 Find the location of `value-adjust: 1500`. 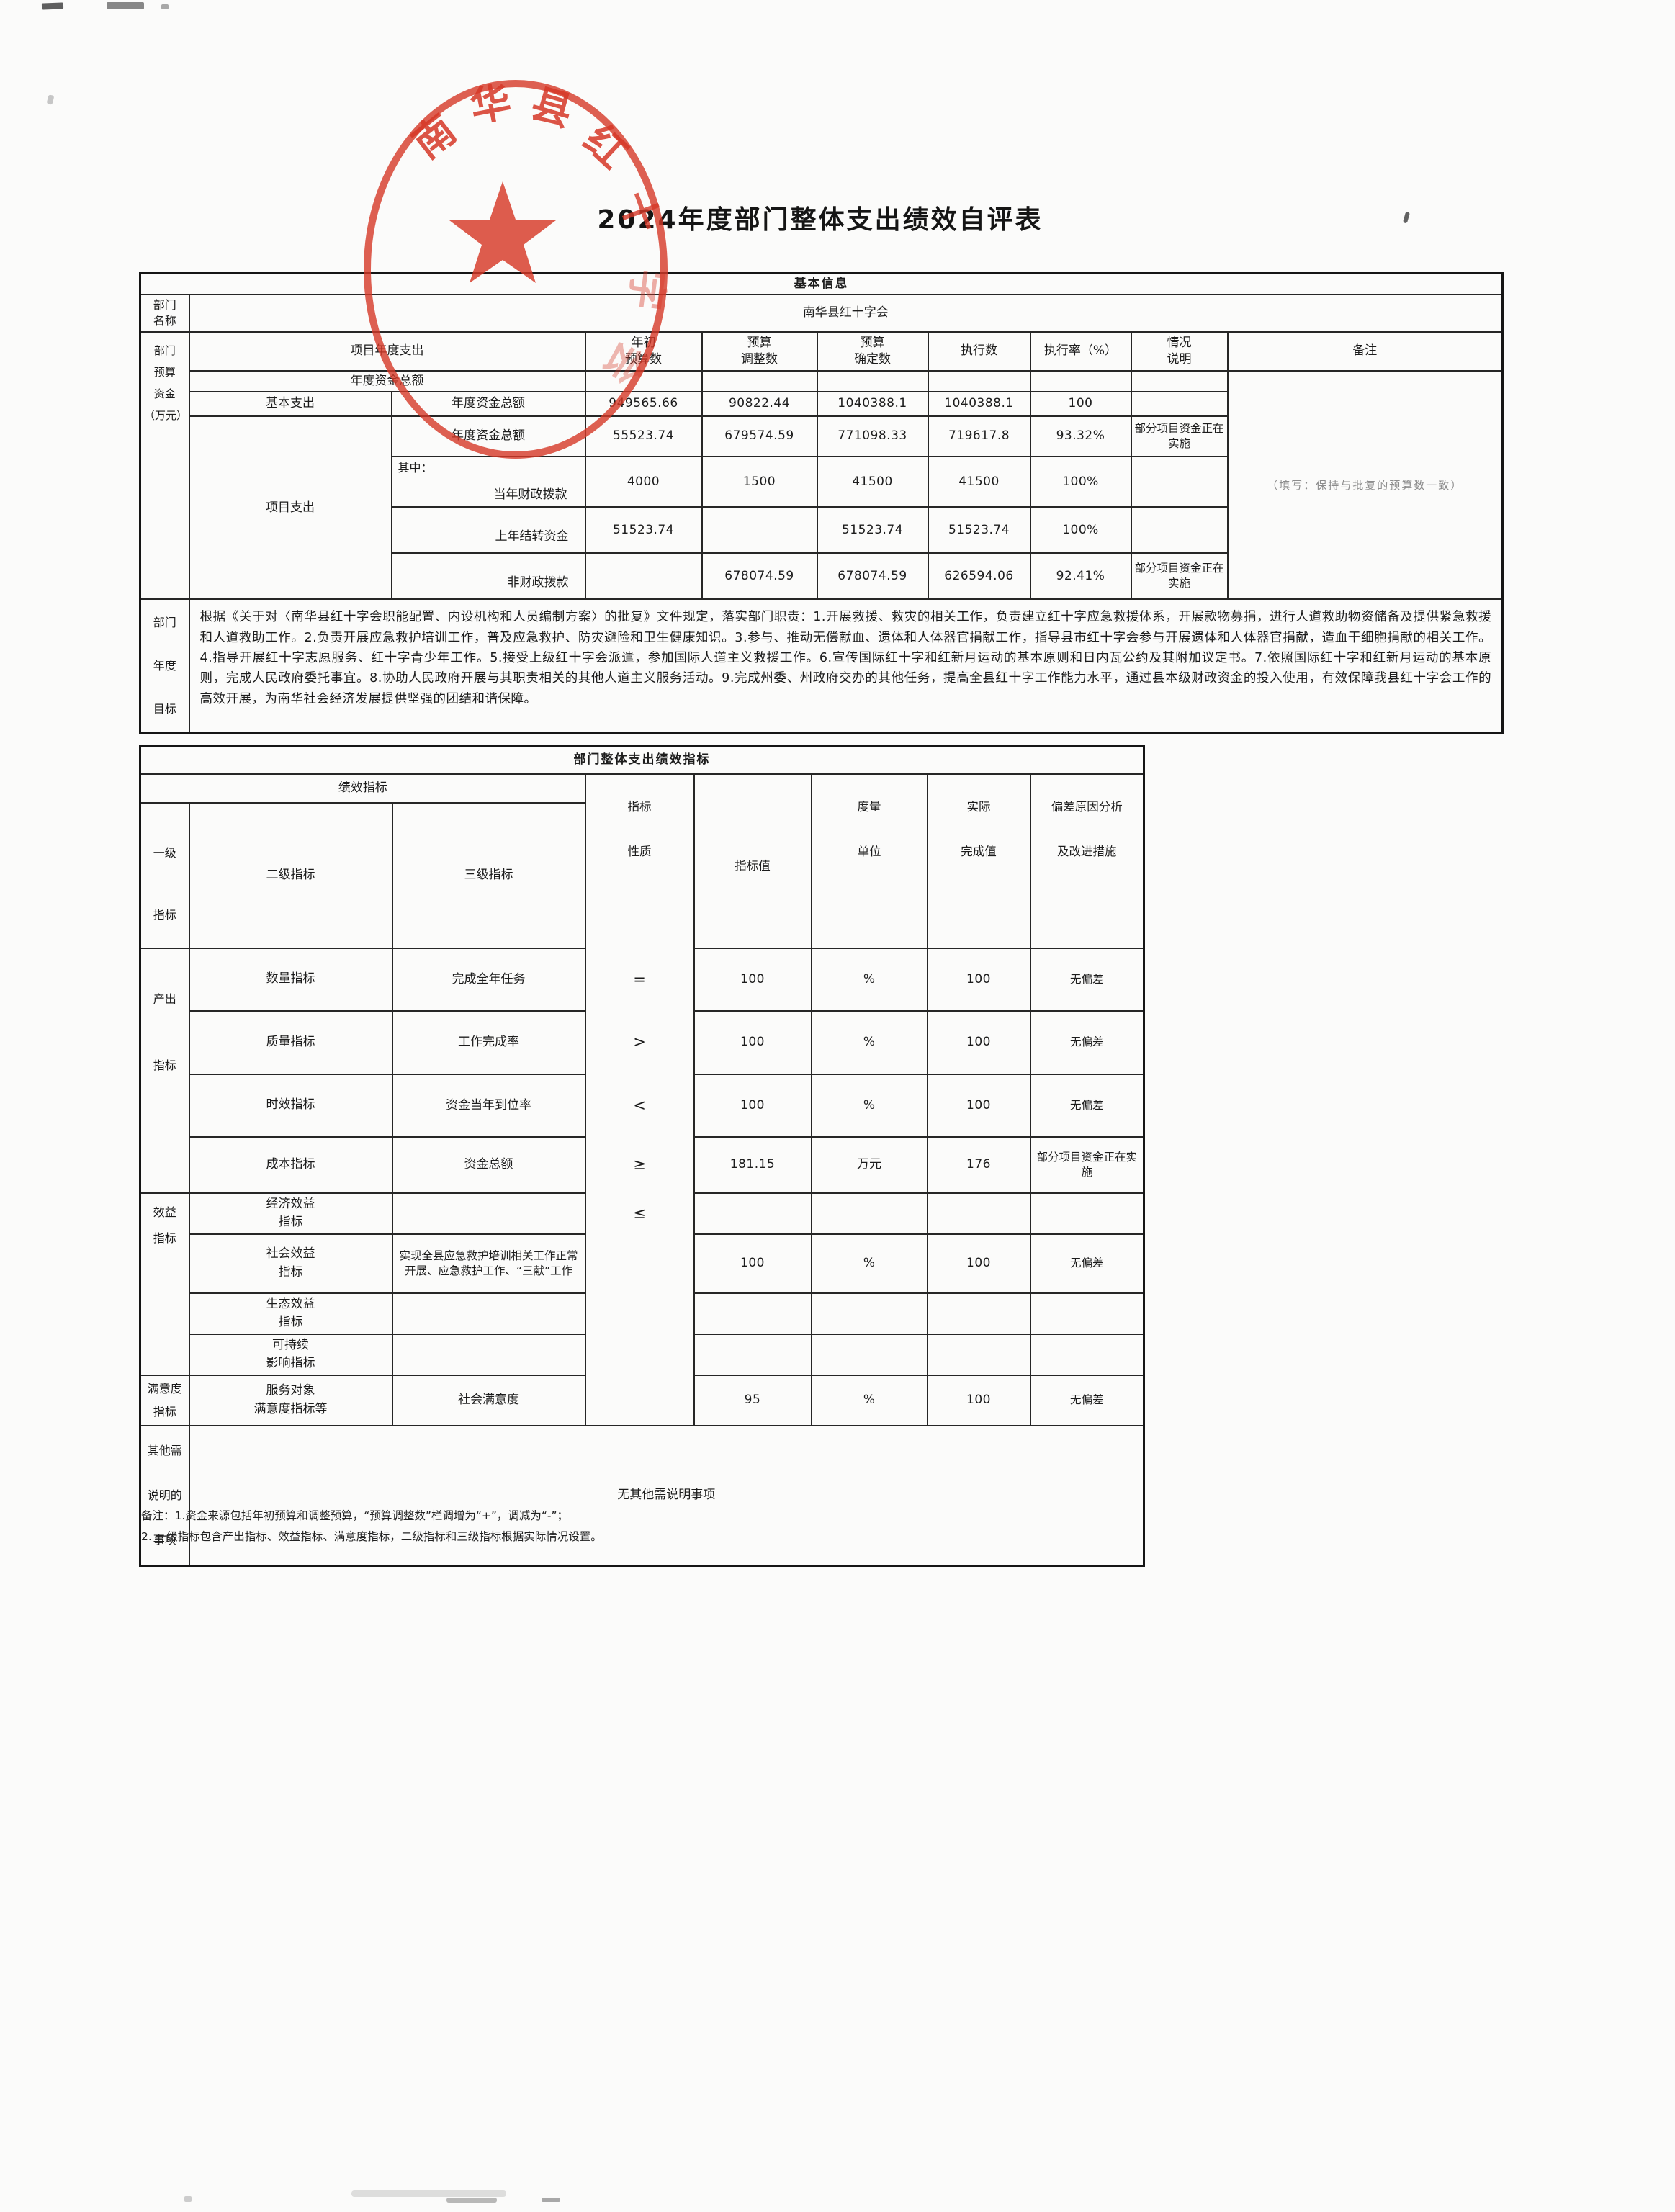

value-adjust: 1500 is located at coordinates (759, 481).